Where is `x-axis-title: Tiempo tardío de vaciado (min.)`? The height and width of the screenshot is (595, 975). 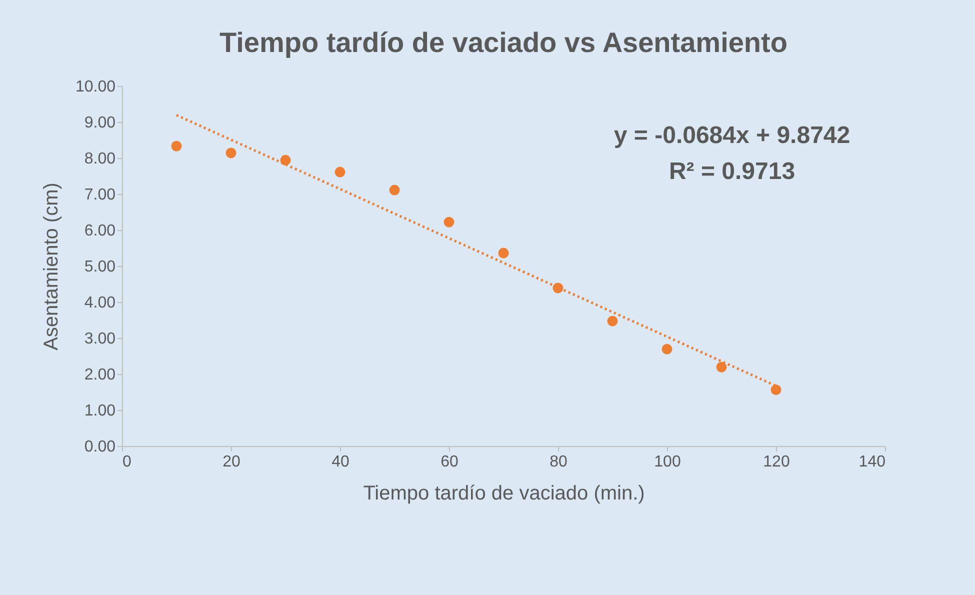 x-axis-title: Tiempo tardío de vaciado (min.) is located at coordinates (504, 493).